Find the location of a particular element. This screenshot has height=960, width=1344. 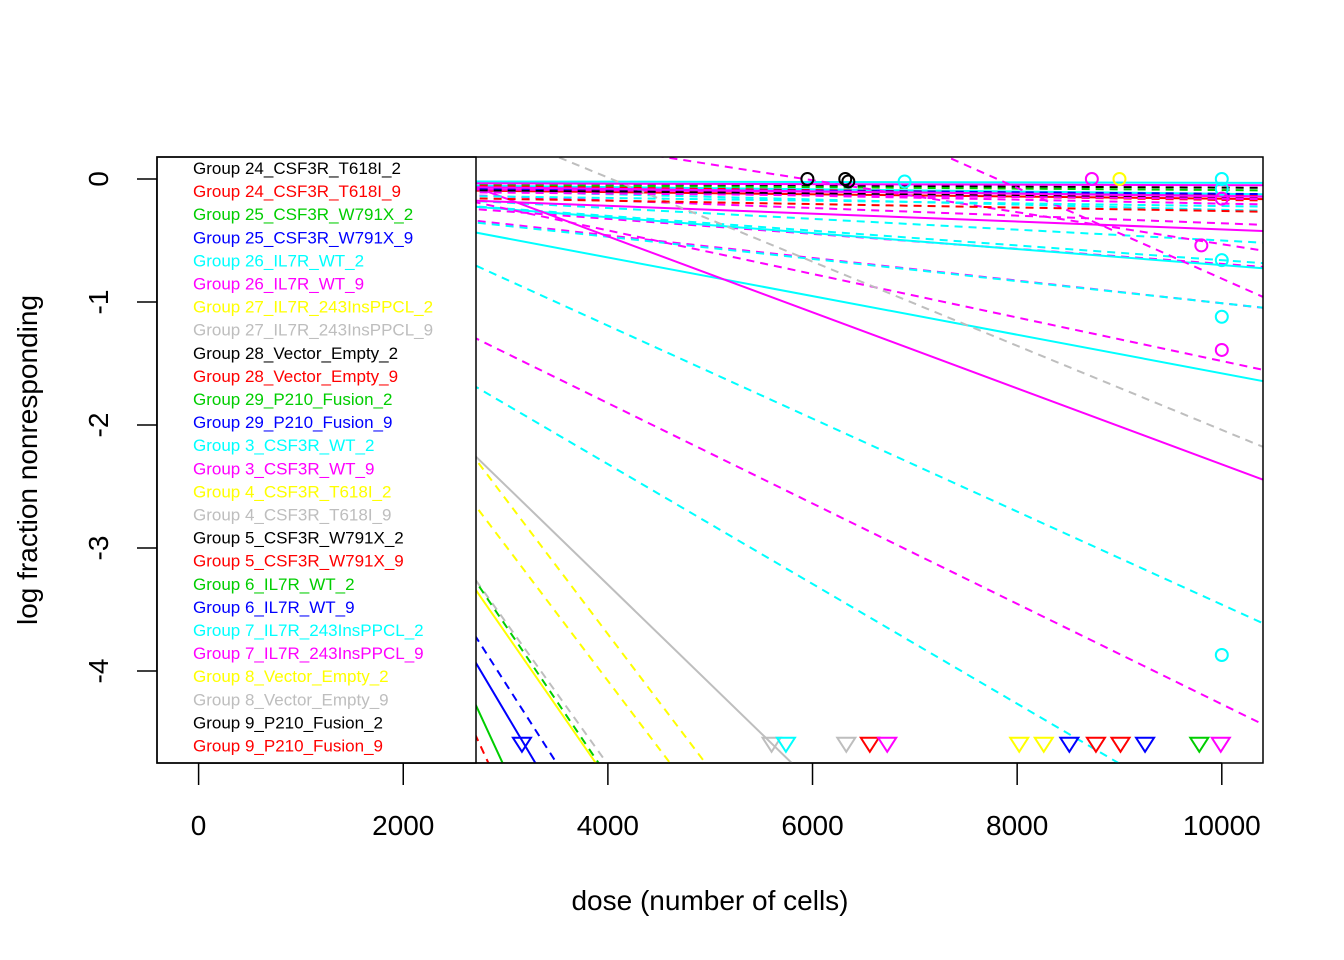

legend-entry: Group 29_P210_Fusion_9 is located at coordinates (292, 422).